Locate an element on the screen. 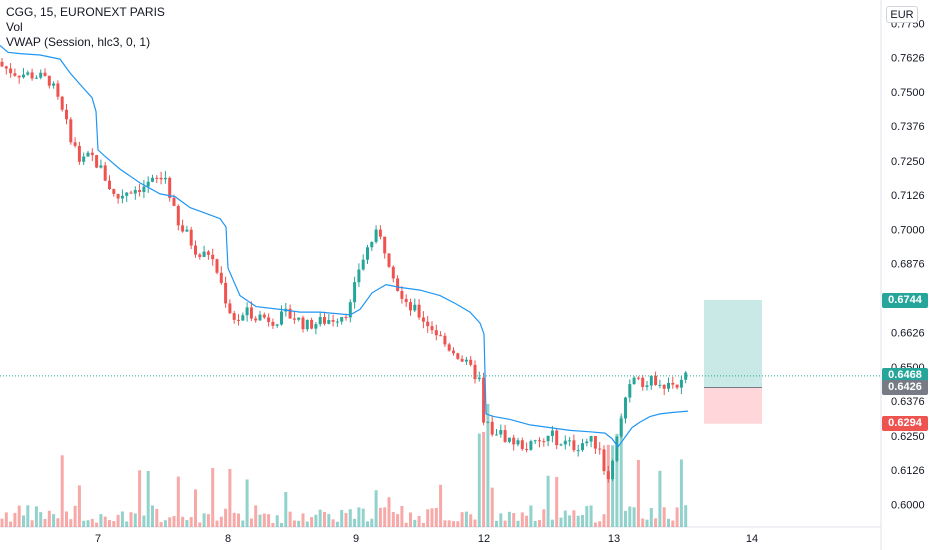 Image resolution: width=932 pixels, height=550 pixels. profit-zone is located at coordinates (733, 344).